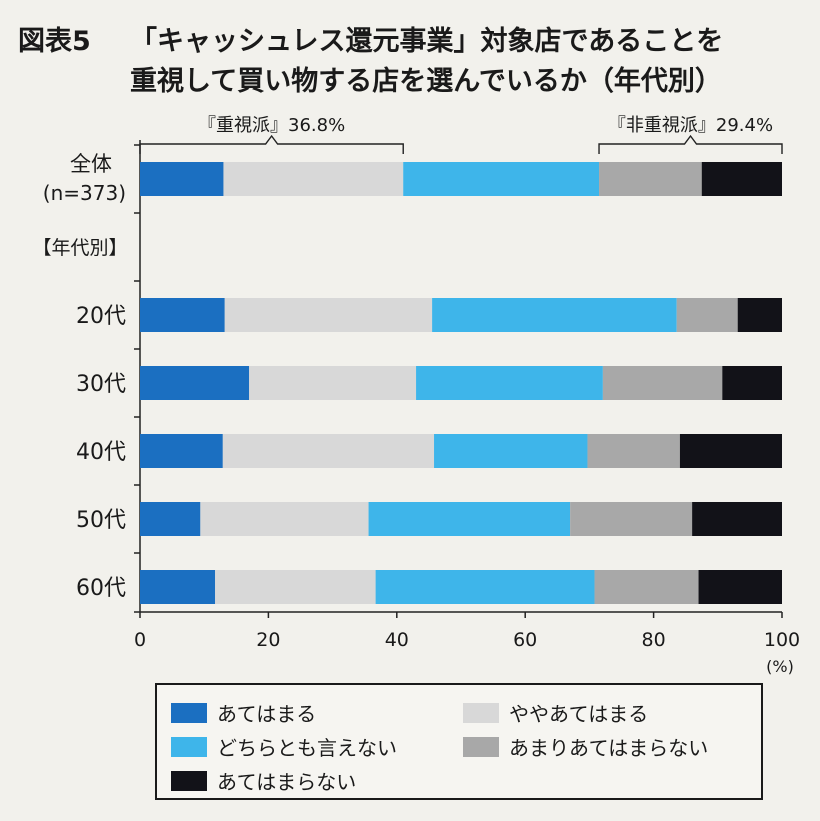 The image size is (820, 821). I want to click on legend-item-1: ややあてはまる, so click(555, 712).